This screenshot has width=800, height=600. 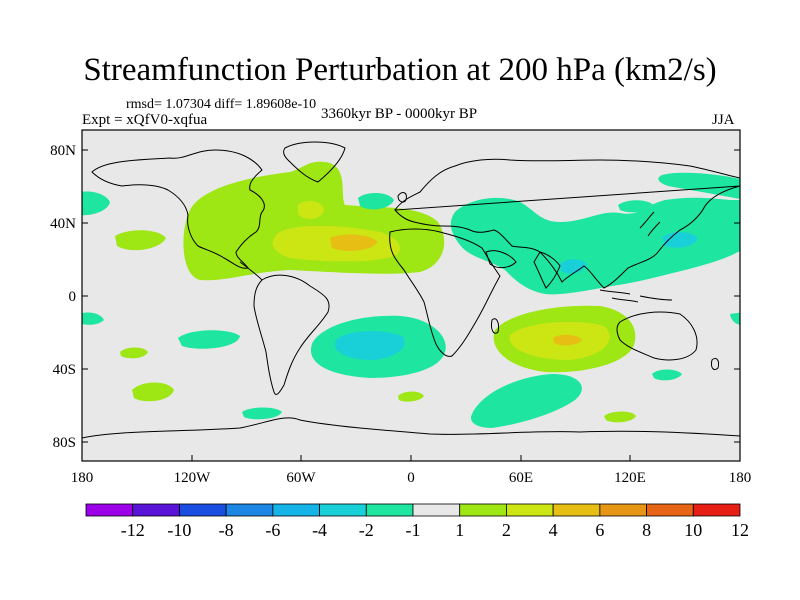 I want to click on colorbar-label: -1, so click(x=413, y=530).